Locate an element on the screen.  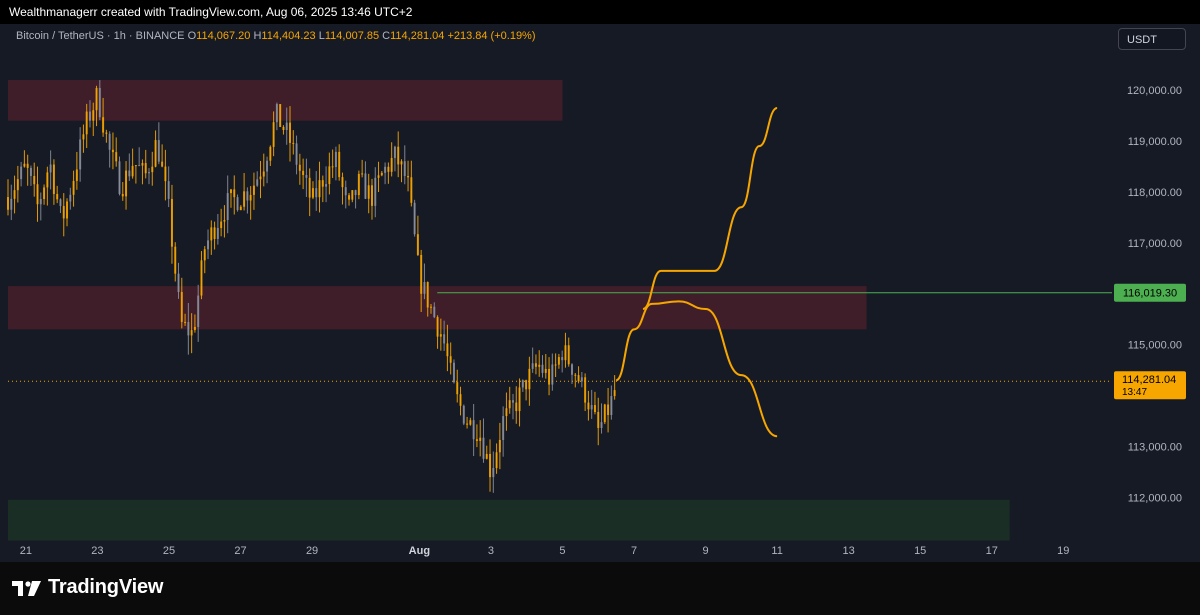
open-value: 114,067.20 is located at coordinates (223, 36).